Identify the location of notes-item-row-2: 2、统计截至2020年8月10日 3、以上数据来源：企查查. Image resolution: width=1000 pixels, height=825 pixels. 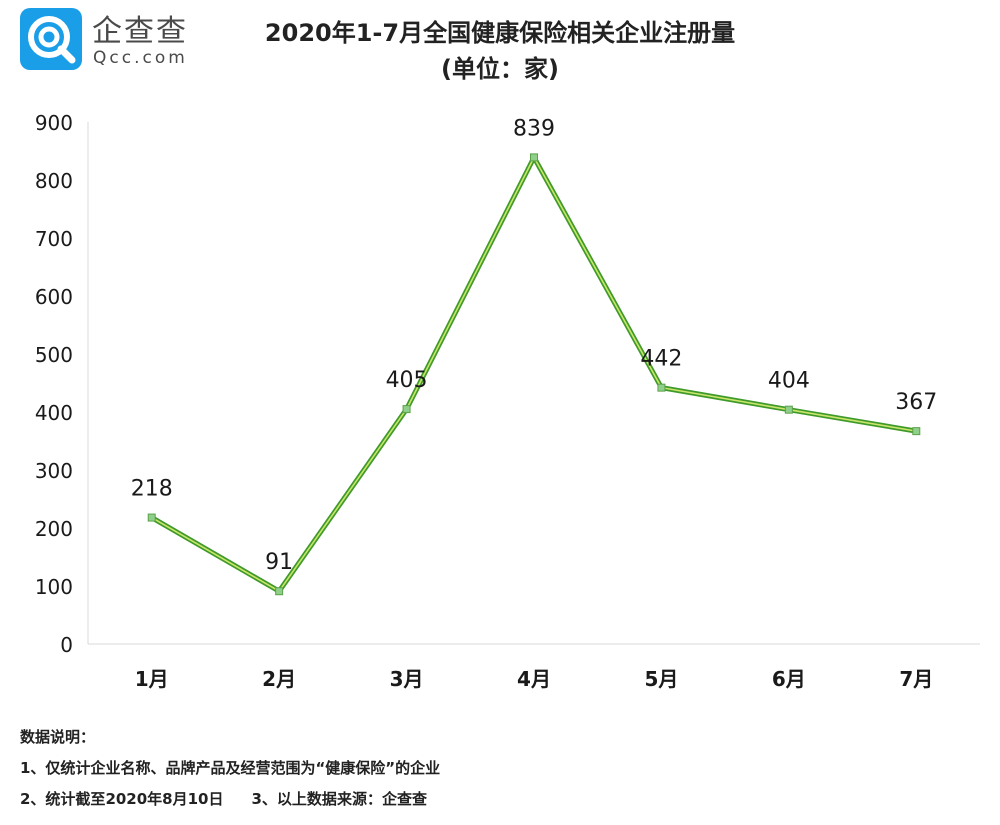
(230, 799).